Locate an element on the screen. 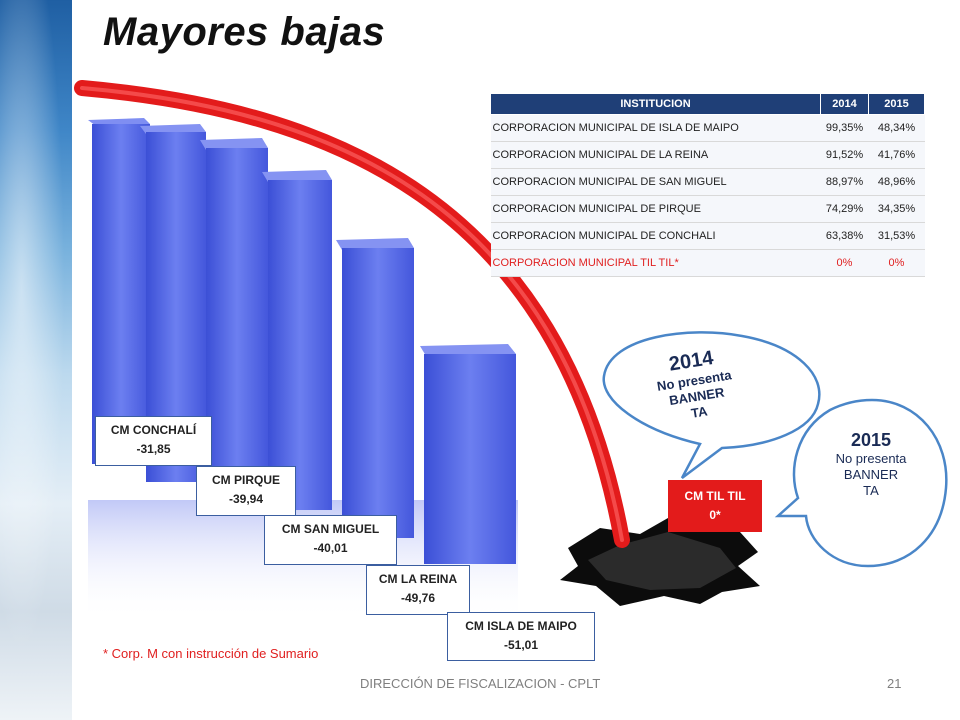 This screenshot has height=720, width=960. cell-2015: 0% is located at coordinates (896, 263).